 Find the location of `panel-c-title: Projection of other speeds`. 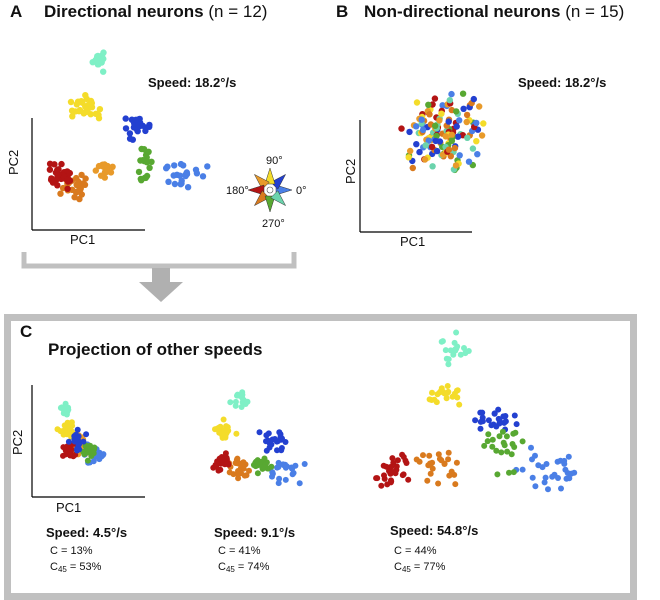

panel-c-title: Projection of other speeds is located at coordinates (155, 349).